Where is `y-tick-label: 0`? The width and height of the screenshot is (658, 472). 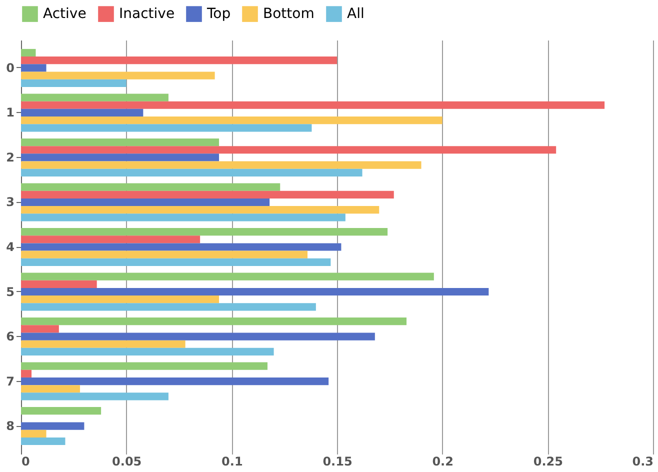
y-tick-label: 0 is located at coordinates (10, 67).